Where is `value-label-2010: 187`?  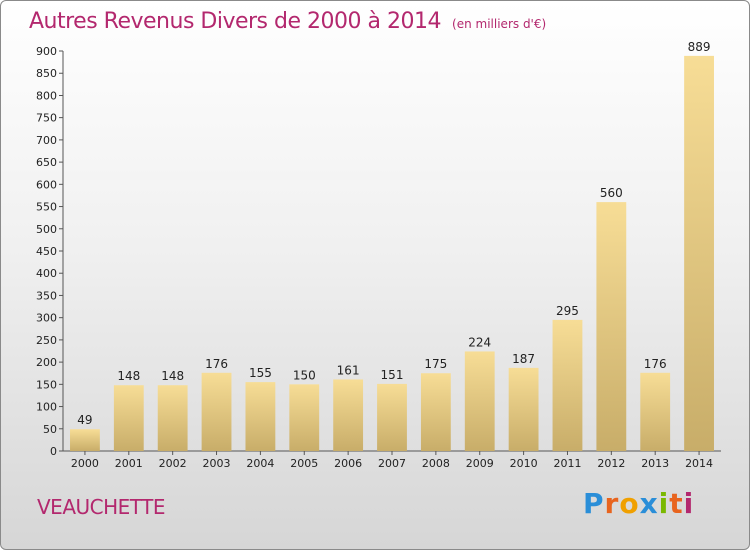
value-label-2010: 187 is located at coordinates (523, 359).